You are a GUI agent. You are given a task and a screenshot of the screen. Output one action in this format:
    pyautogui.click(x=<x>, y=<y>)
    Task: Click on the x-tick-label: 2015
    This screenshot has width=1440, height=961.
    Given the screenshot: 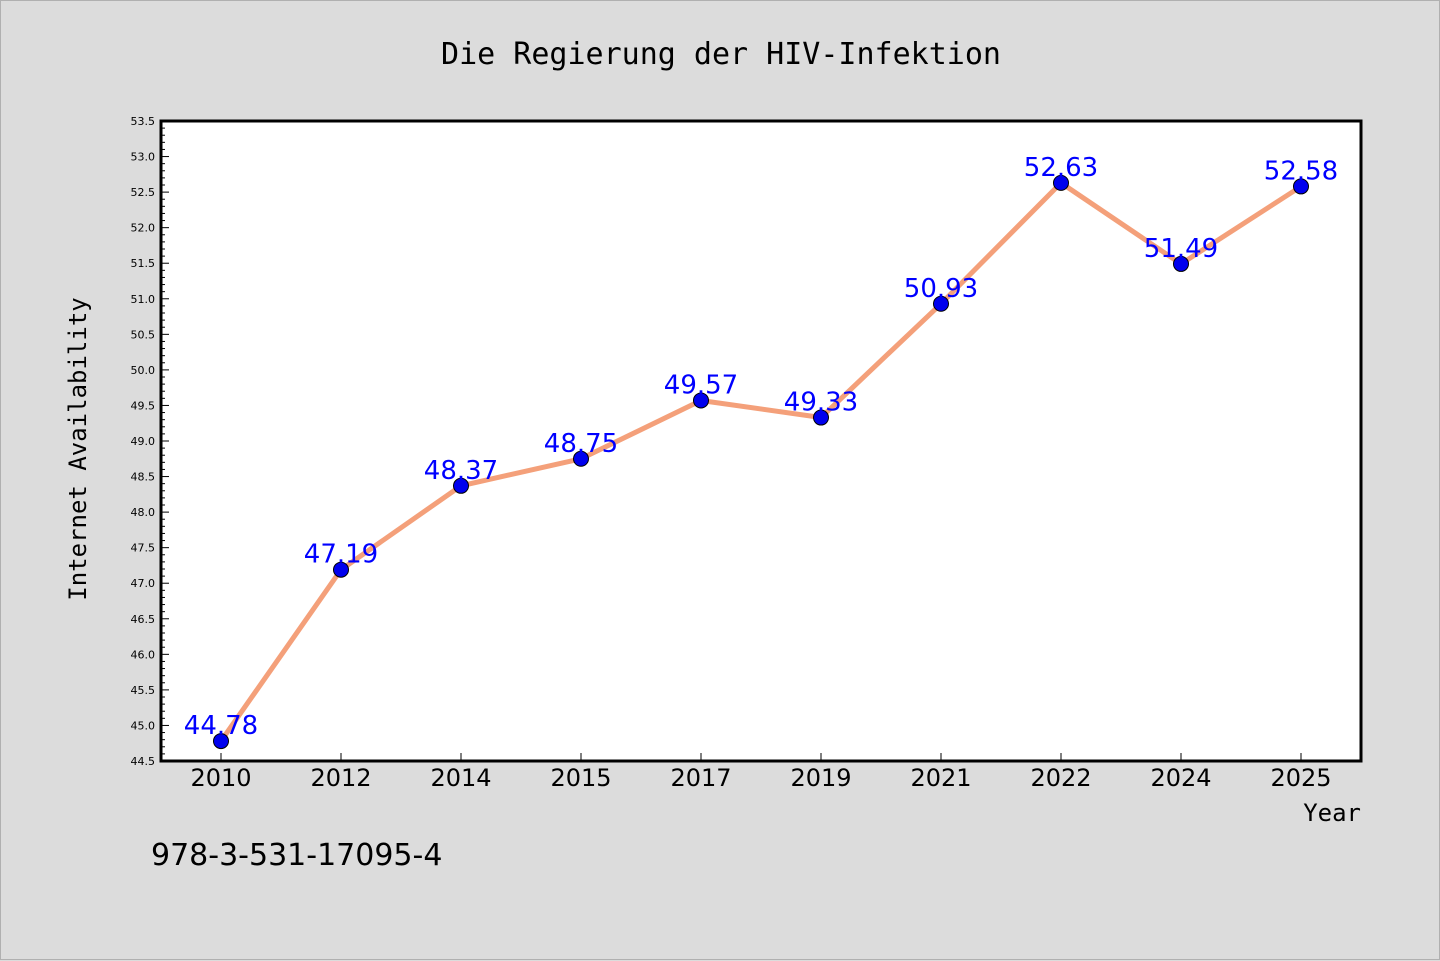 What is the action you would take?
    pyautogui.click(x=580, y=778)
    